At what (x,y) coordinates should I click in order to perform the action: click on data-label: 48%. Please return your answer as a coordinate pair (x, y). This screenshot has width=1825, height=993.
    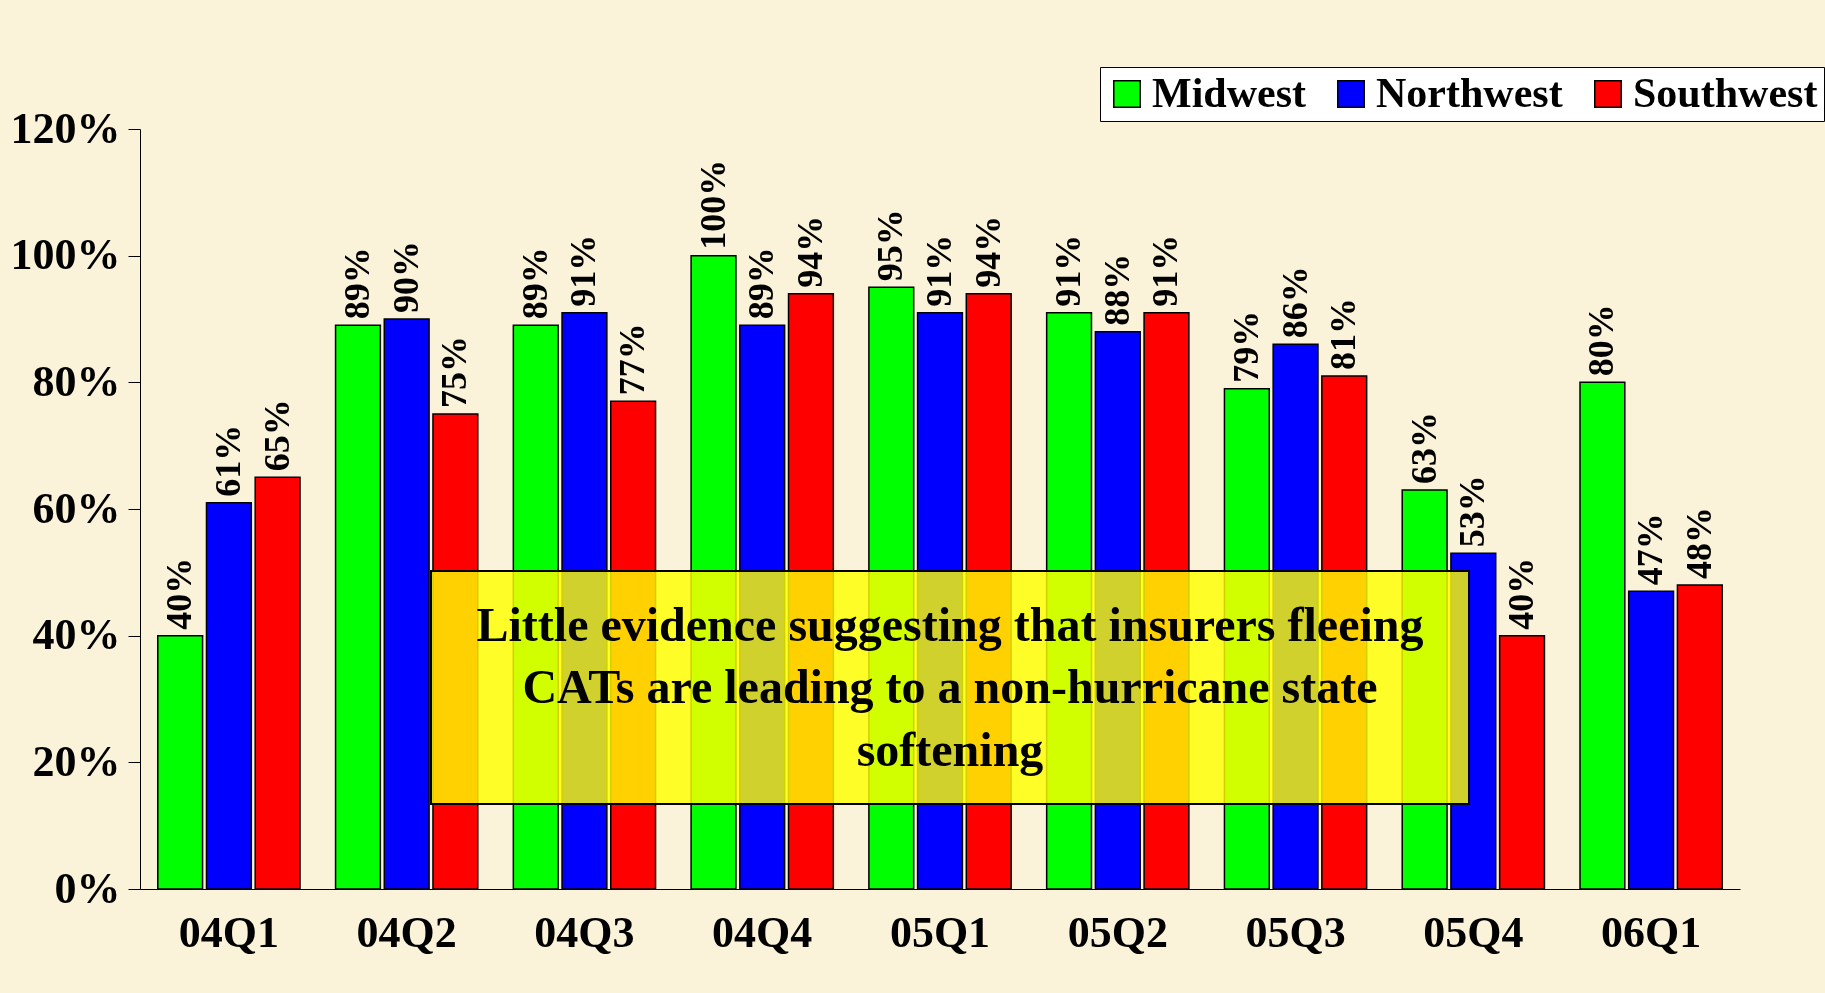
    Looking at the image, I should click on (1698, 543).